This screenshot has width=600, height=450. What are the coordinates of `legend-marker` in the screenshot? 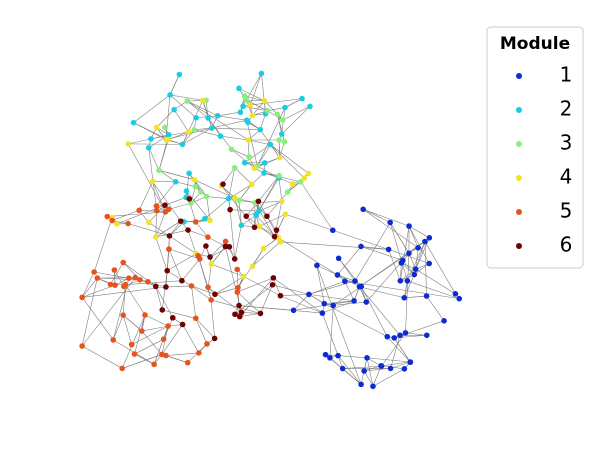 It's located at (519, 144).